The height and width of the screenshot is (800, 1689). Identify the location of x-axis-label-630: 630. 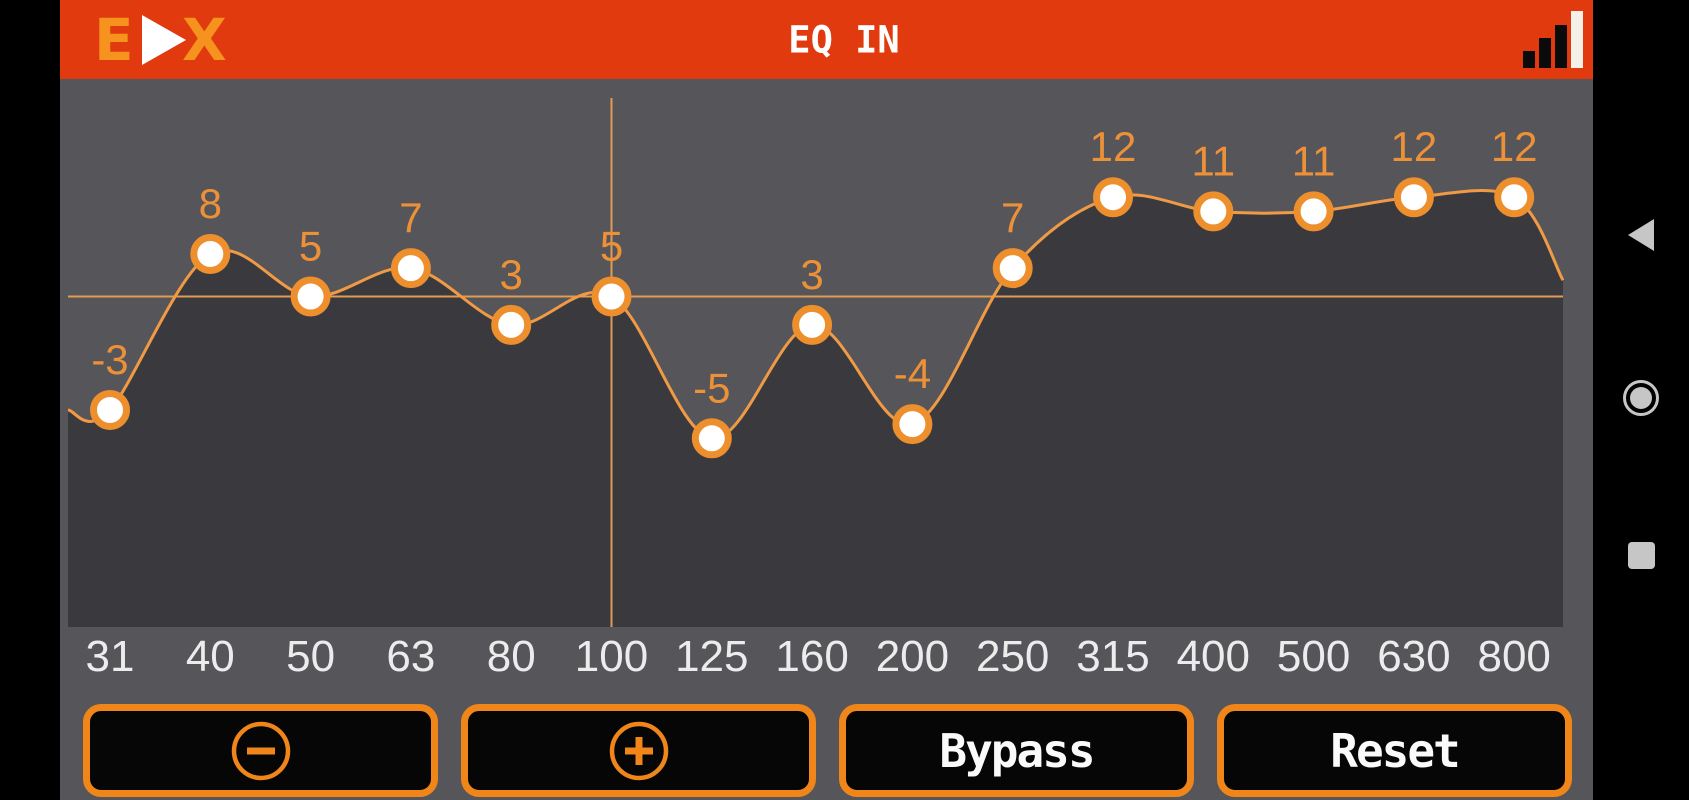
(1413, 656).